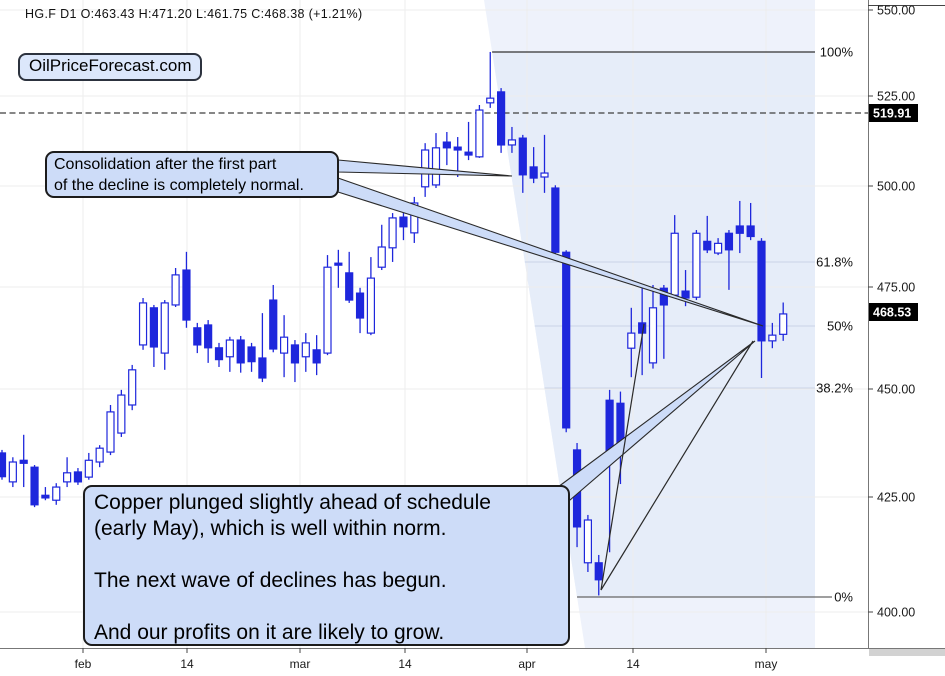 This screenshot has width=945, height=676. What do you see at coordinates (893, 312) in the screenshot?
I see `price-badge` at bounding box center [893, 312].